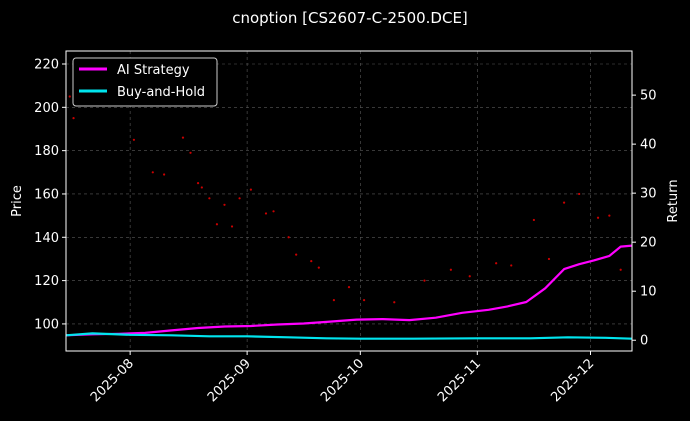  What do you see at coordinates (229, 380) in the screenshot?
I see `x-tick-label: 2025-09` at bounding box center [229, 380].